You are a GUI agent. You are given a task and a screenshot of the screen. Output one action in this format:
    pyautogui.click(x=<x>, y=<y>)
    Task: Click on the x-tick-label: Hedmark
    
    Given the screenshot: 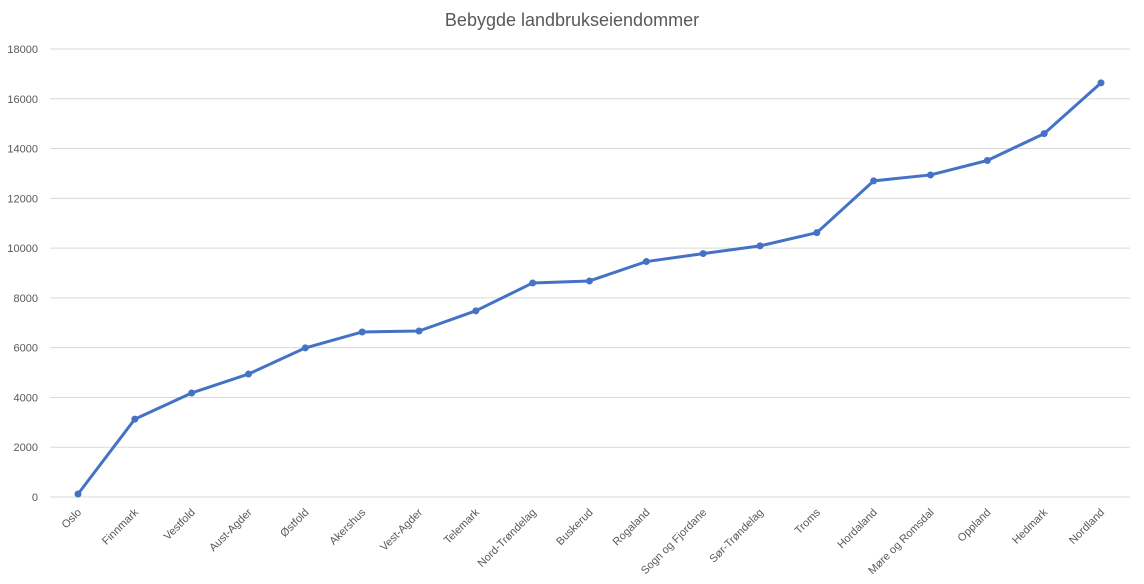 What is the action you would take?
    pyautogui.click(x=1030, y=526)
    